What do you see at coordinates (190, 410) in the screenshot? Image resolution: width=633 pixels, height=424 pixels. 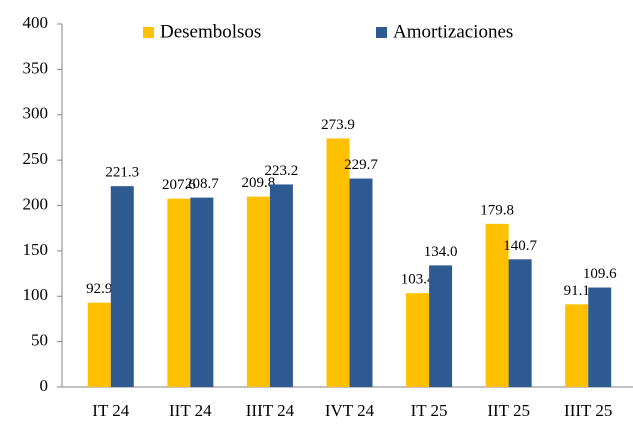 I see `x-tick-label: IIT 24` at bounding box center [190, 410].